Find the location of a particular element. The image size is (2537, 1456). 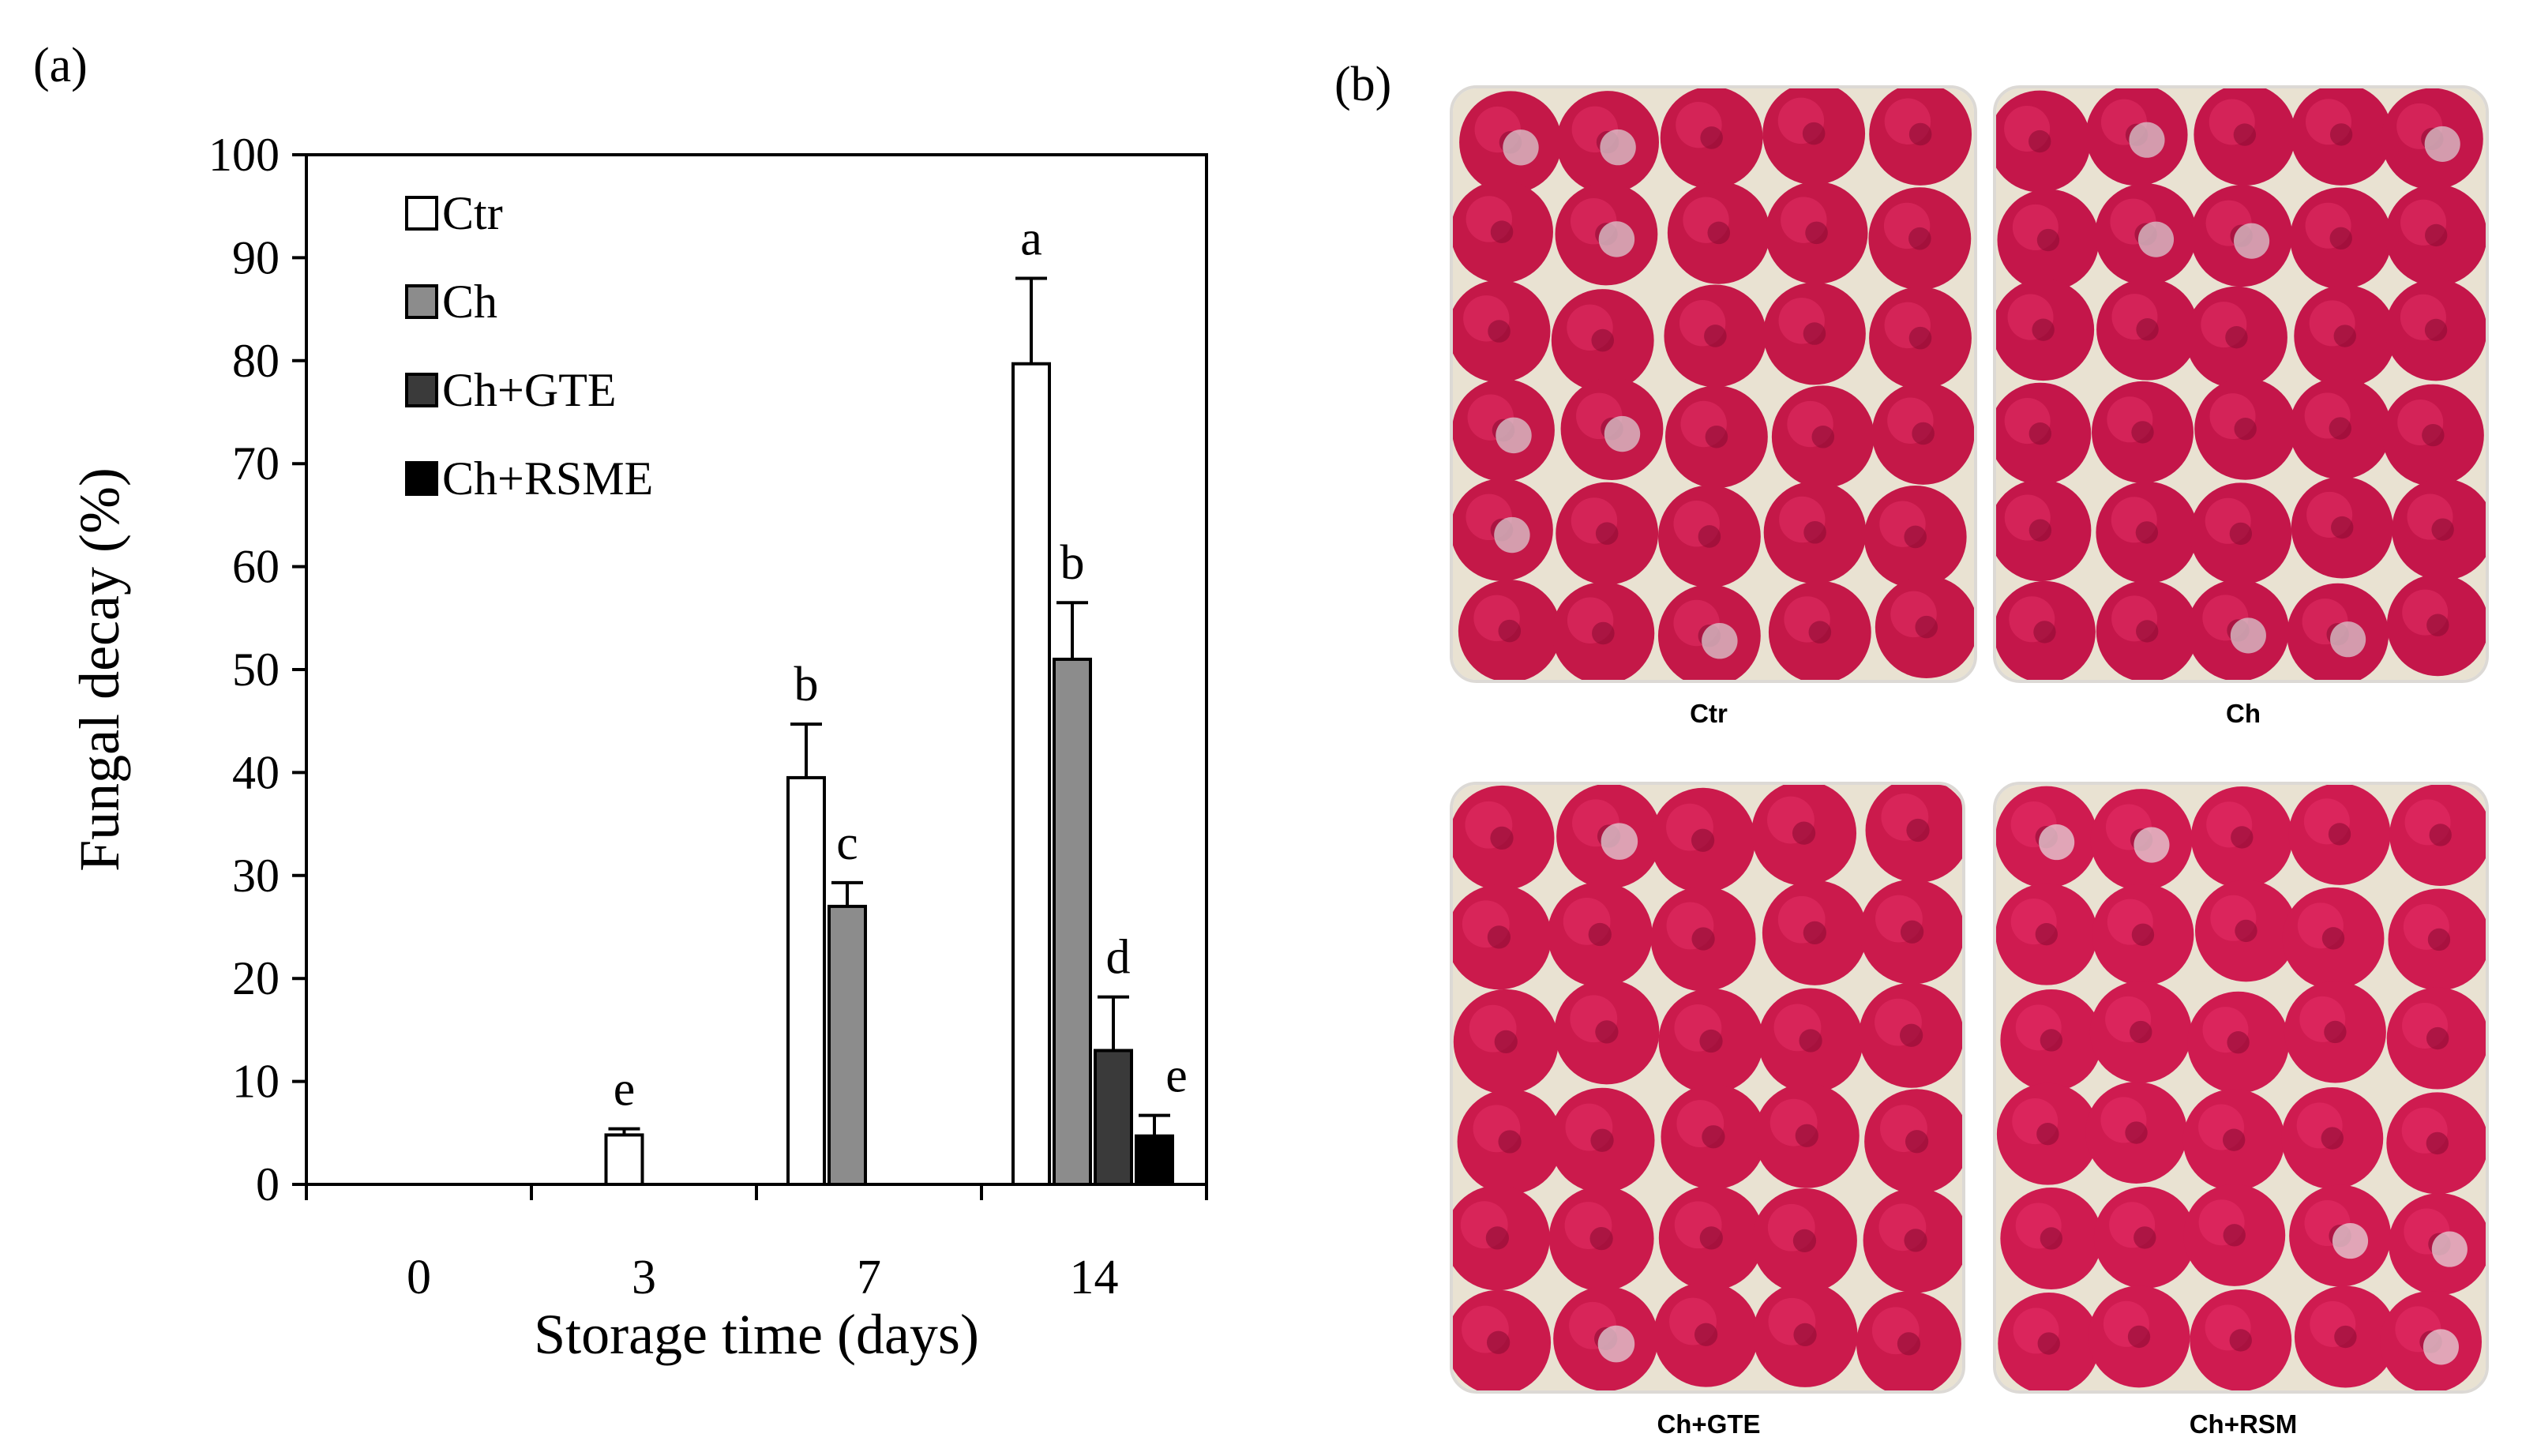

y-tick-label: 50 is located at coordinates (256, 670).